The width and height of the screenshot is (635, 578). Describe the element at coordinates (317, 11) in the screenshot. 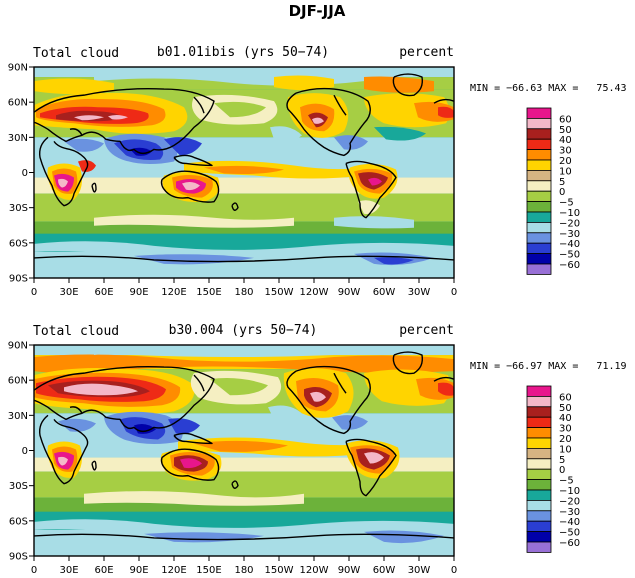

I see `figure-title: DJF-JJA` at that location.